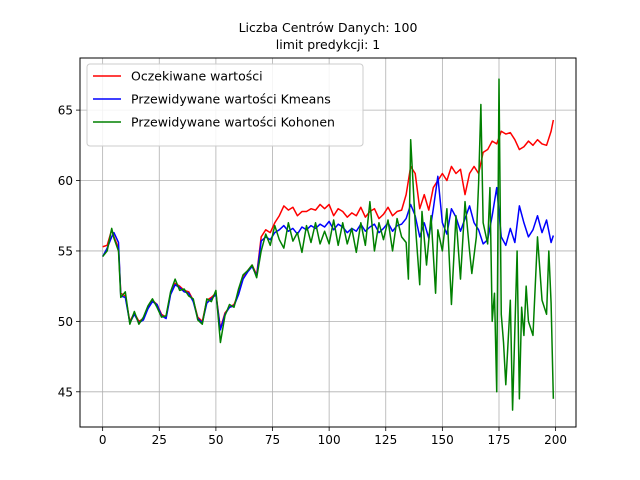 The image size is (640, 480). What do you see at coordinates (555, 440) in the screenshot?
I see `x-tick-label: 200` at bounding box center [555, 440].